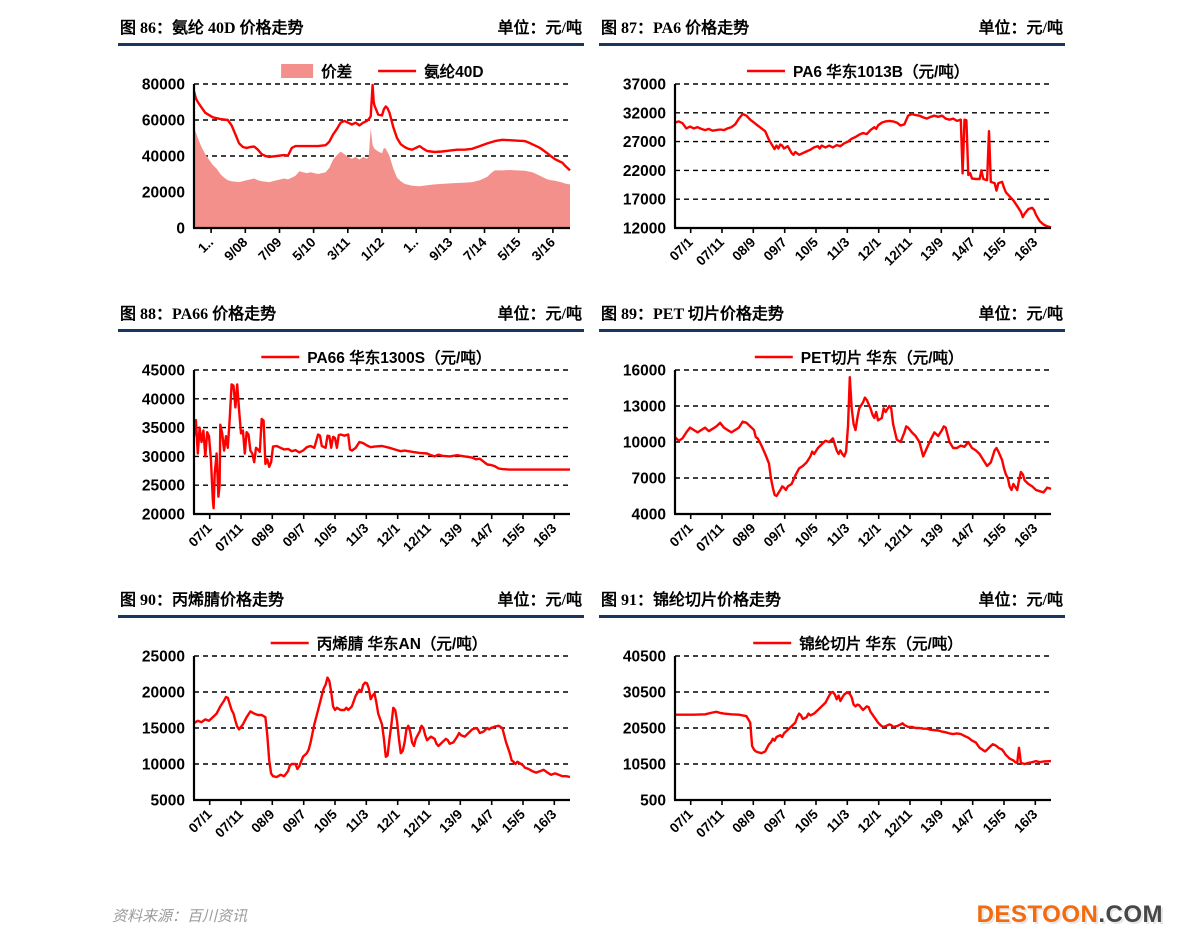  I want to click on svg-text: 价差, so click(336, 71).